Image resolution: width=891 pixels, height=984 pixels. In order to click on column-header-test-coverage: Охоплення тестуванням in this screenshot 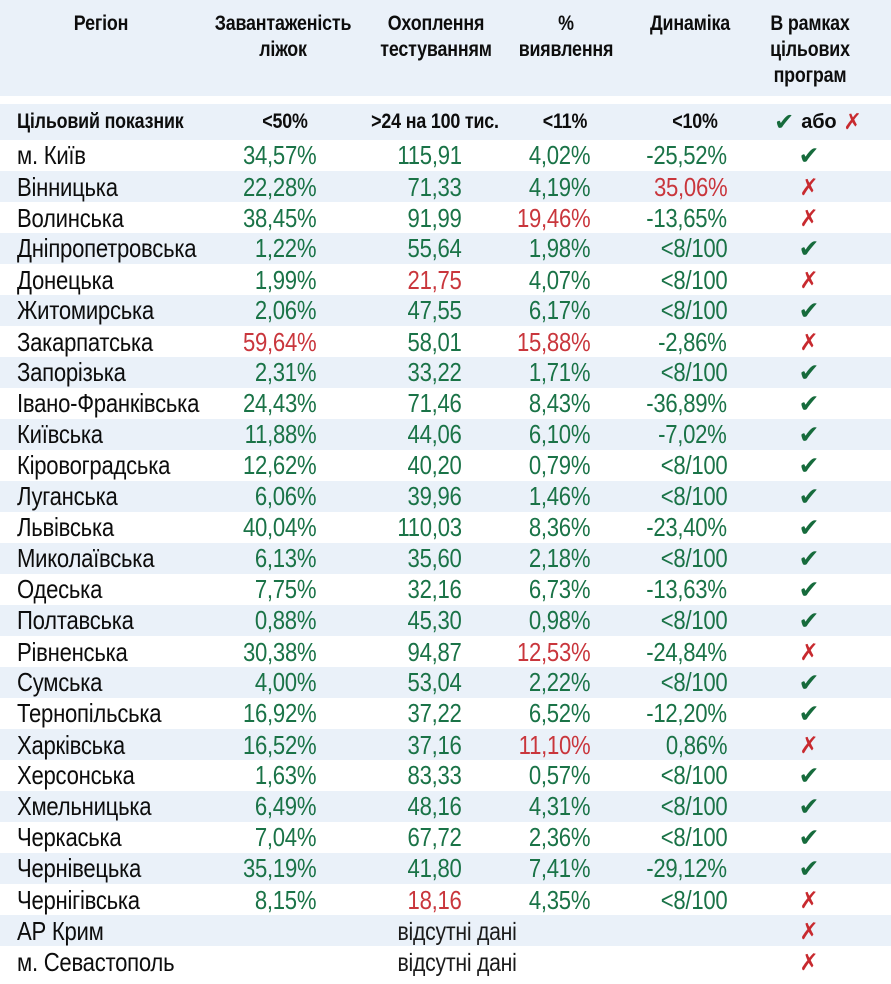, I will do `click(436, 36)`.